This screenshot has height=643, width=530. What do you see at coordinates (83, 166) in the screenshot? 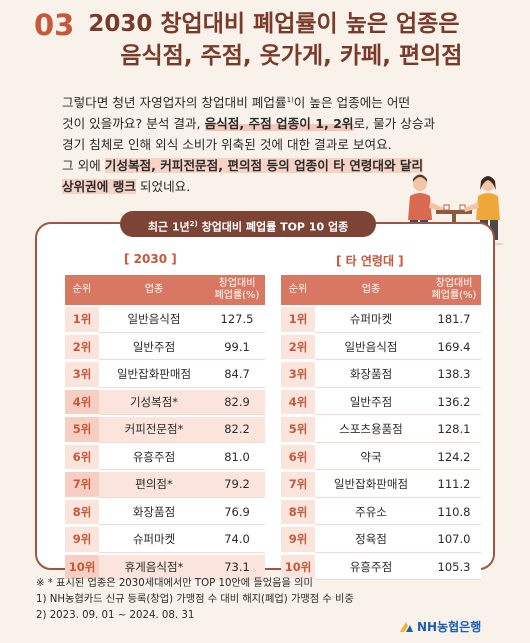
I see `intro-text: 그 외에` at bounding box center [83, 166].